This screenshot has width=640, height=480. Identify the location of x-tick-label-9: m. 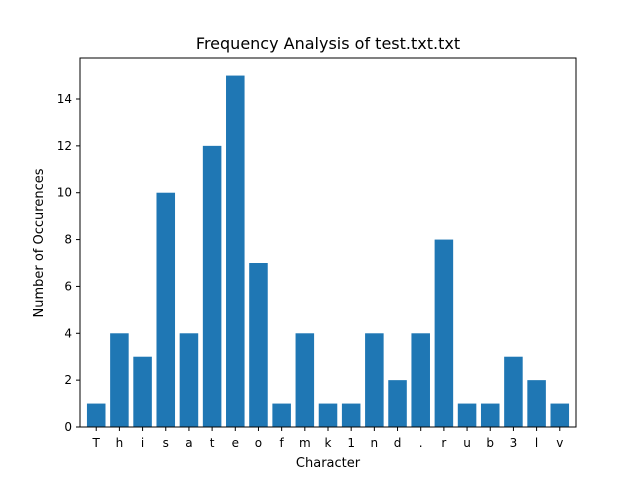
(305, 443).